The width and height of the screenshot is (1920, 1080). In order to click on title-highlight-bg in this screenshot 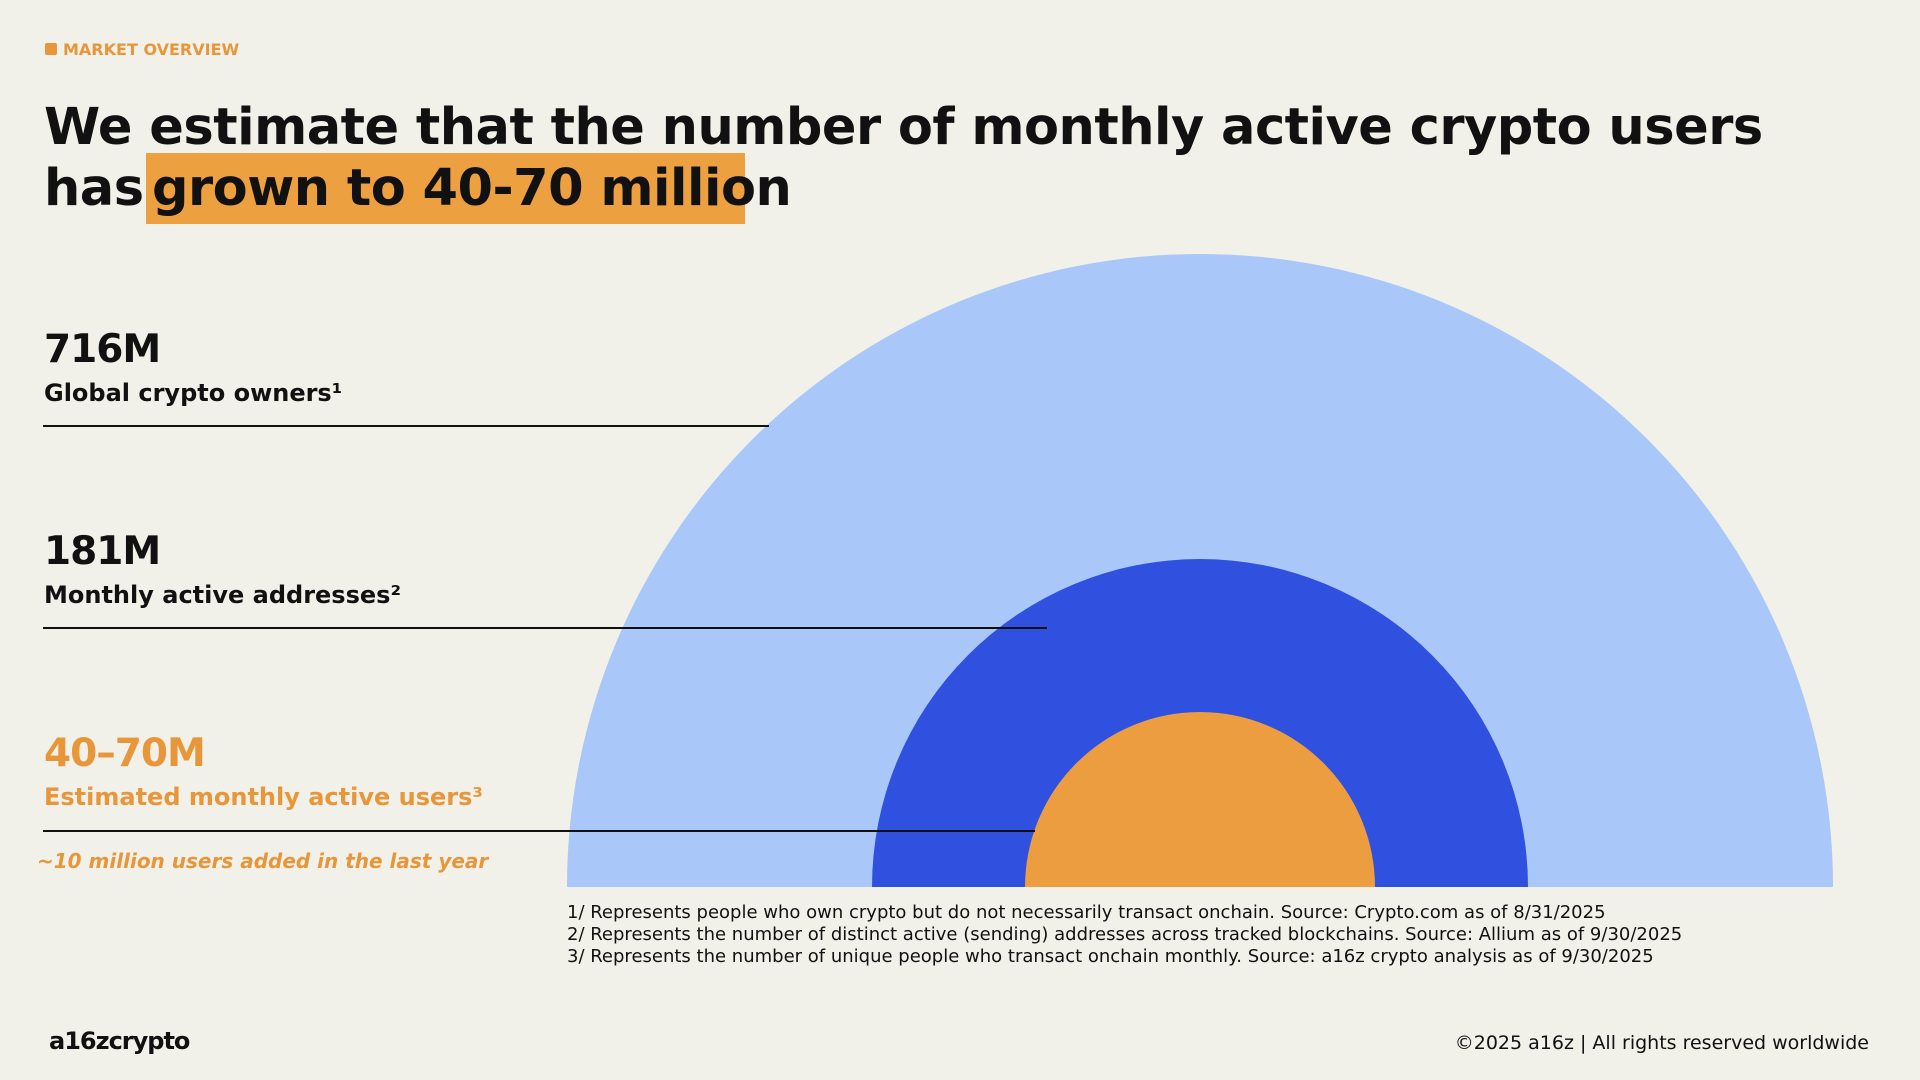, I will do `click(445, 188)`.